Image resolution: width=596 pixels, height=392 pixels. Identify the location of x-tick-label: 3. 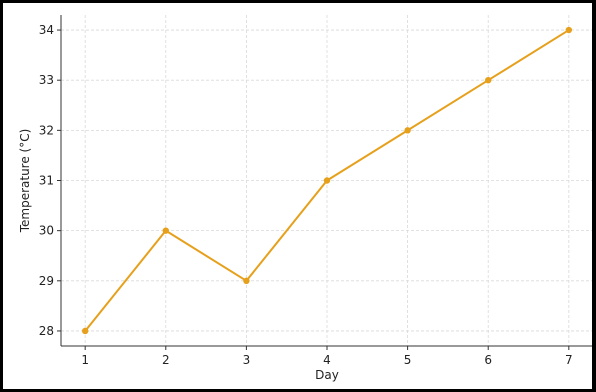
(247, 360).